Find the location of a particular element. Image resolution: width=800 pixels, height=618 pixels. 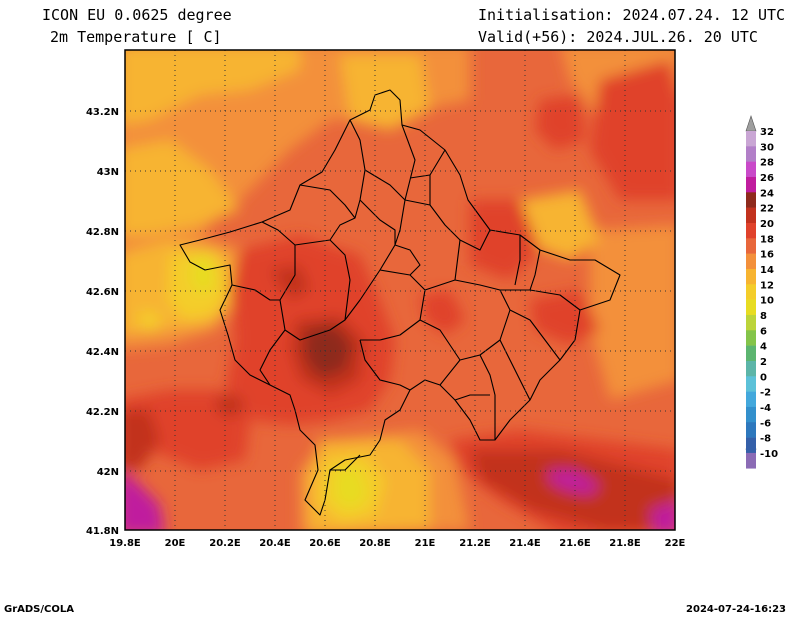

colorbar-label: 30 is located at coordinates (767, 147).